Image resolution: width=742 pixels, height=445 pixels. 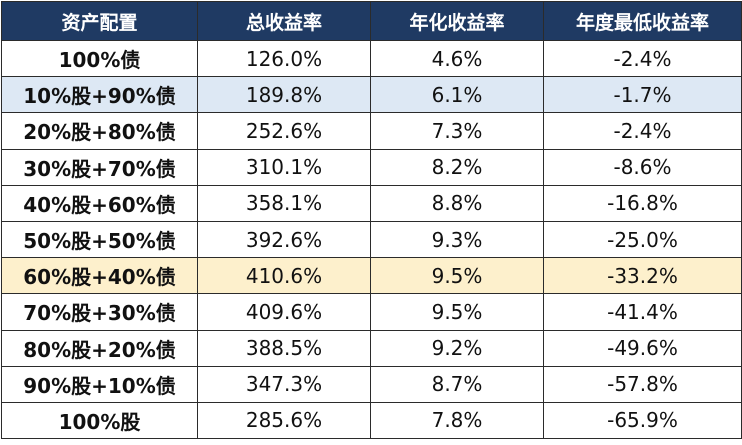 What do you see at coordinates (642, 312) in the screenshot?
I see `value-cell: -41.4%` at bounding box center [642, 312].